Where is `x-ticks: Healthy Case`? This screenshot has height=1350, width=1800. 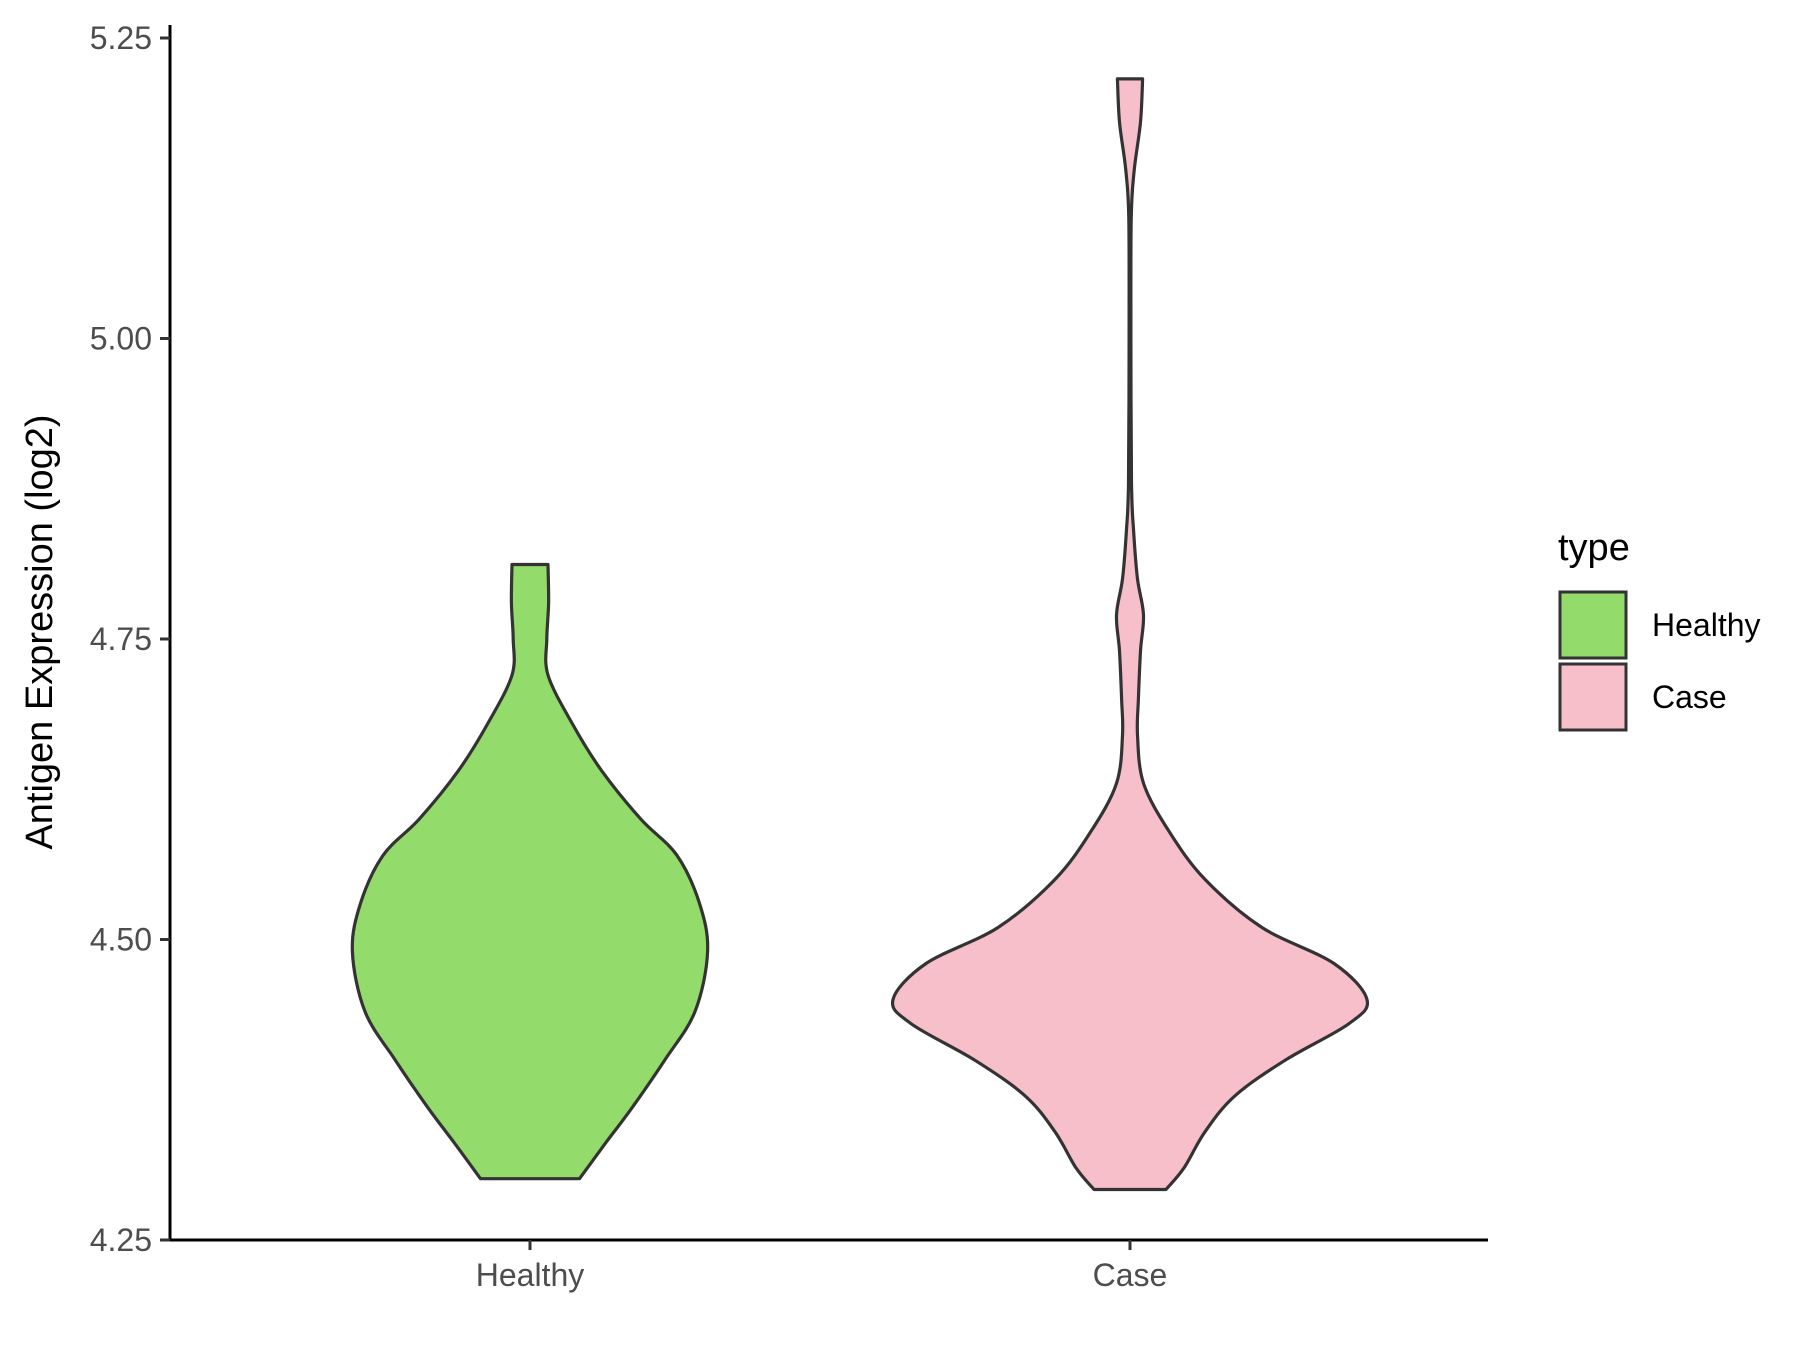
x-ticks: Healthy Case is located at coordinates (822, 1266).